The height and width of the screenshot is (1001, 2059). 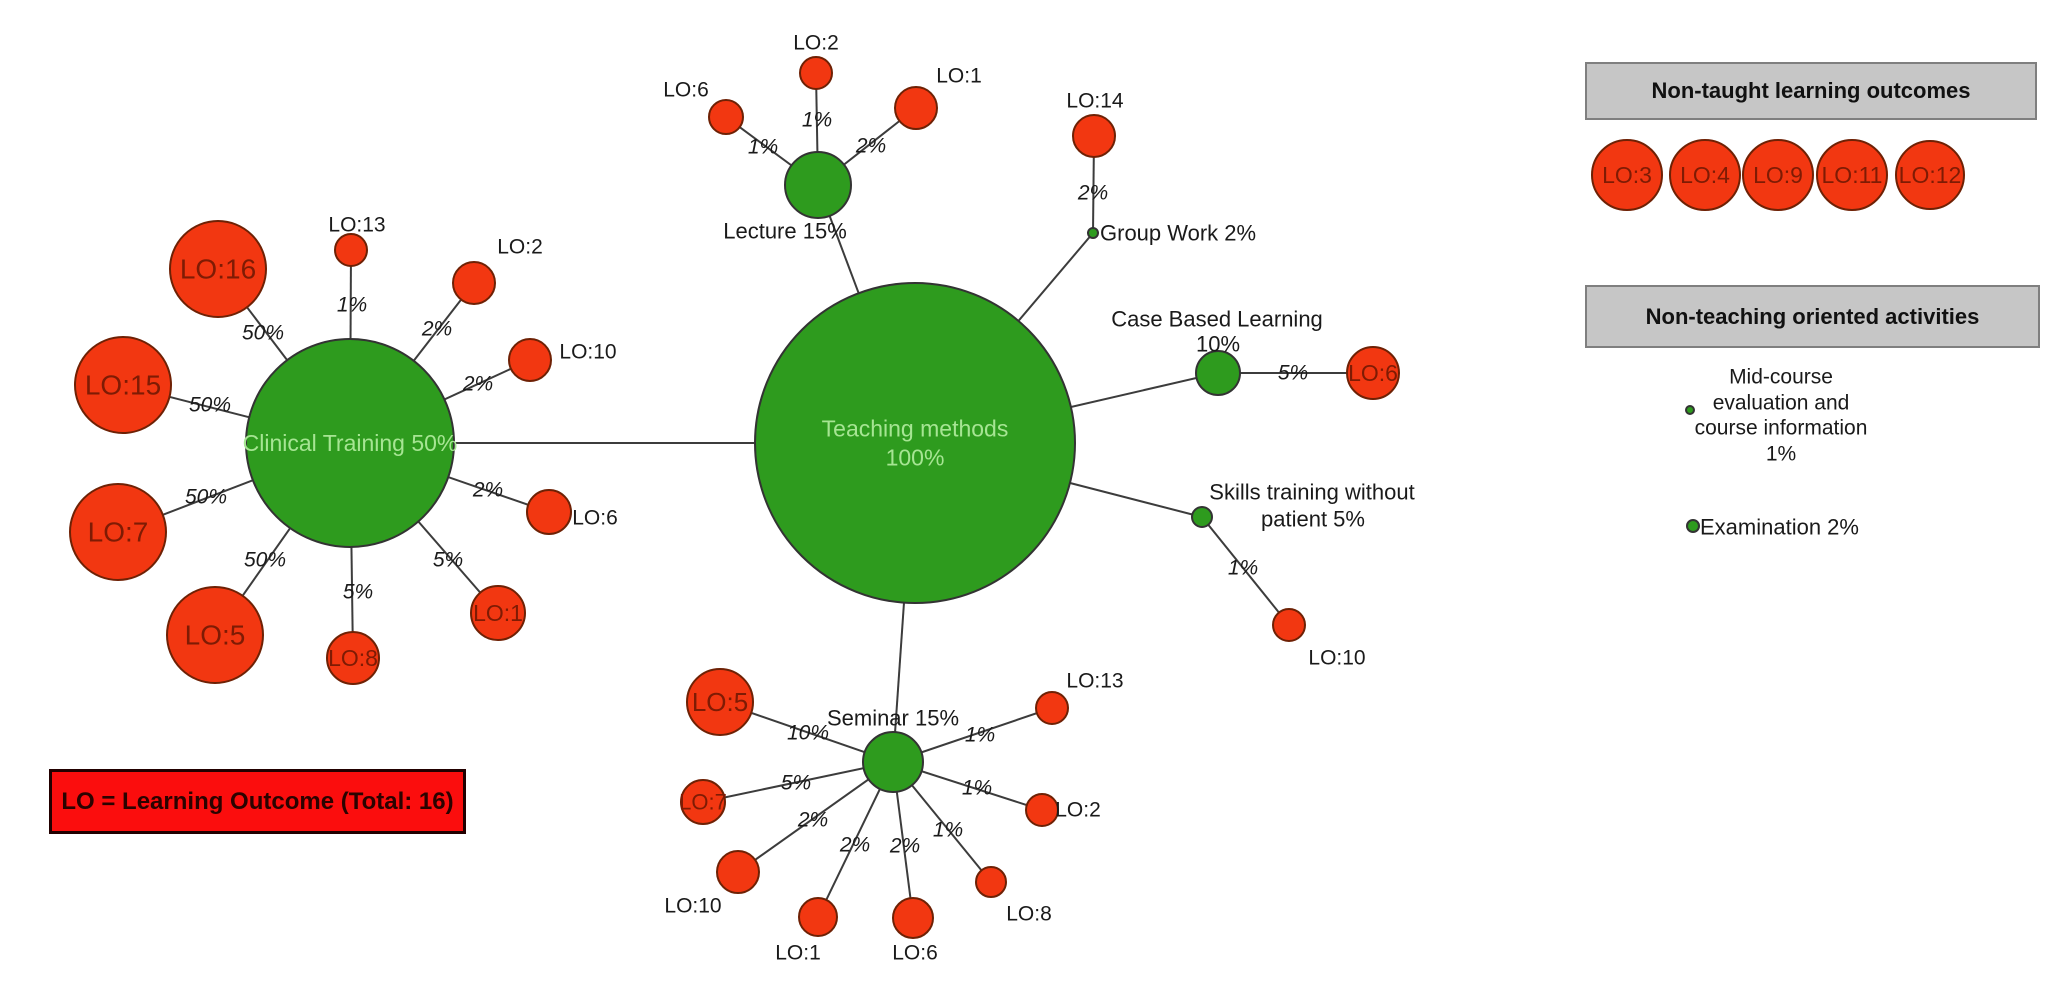 I want to click on node-l-lo1, so click(x=916, y=108).